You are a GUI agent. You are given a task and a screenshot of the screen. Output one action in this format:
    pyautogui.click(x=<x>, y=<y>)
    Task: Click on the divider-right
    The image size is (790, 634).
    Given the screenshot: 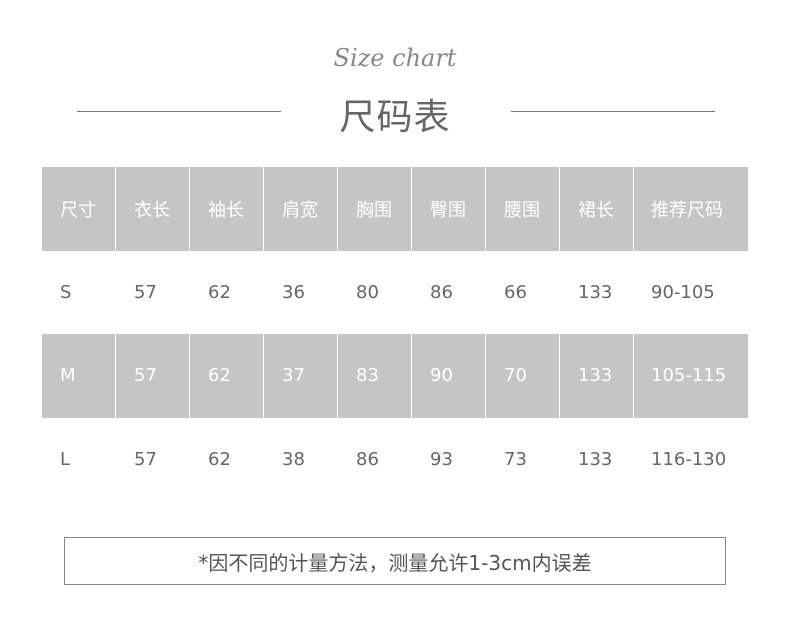 What is the action you would take?
    pyautogui.click(x=613, y=111)
    